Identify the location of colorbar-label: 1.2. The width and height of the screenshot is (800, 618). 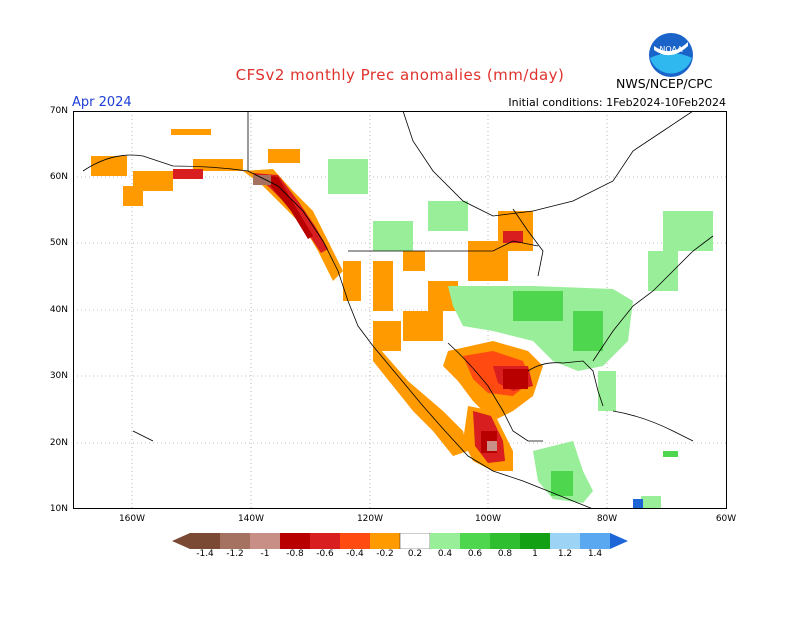
(565, 554).